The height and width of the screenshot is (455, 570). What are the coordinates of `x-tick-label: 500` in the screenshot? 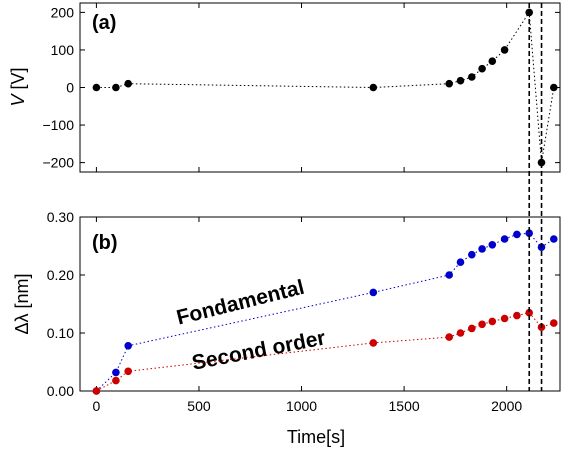 It's located at (199, 406).